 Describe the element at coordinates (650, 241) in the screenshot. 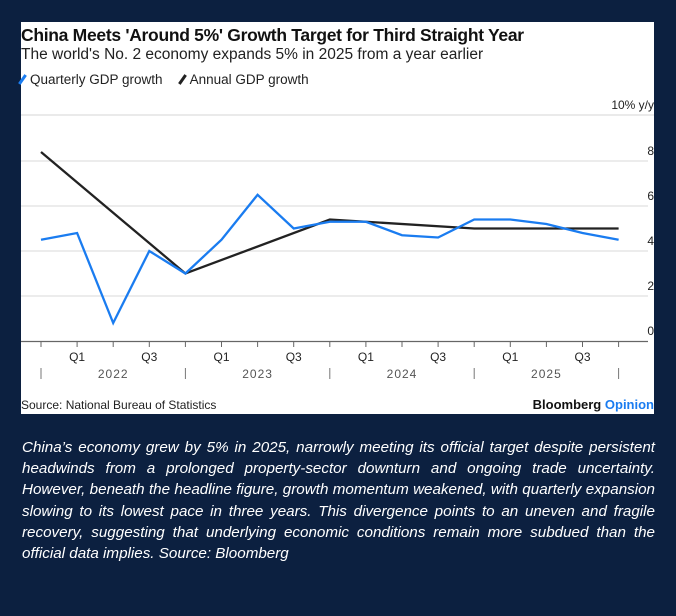

I see `y-tick-label: 4` at that location.